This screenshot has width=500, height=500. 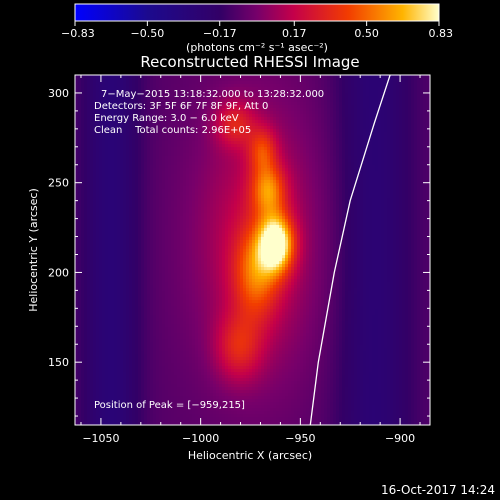 I want to click on heatmap-cell-1987, so click(x=326, y=125).